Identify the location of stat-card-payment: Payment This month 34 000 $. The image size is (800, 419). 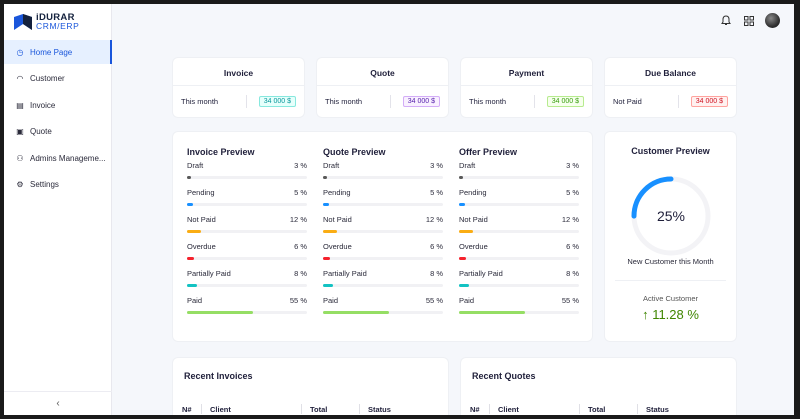
(526, 87).